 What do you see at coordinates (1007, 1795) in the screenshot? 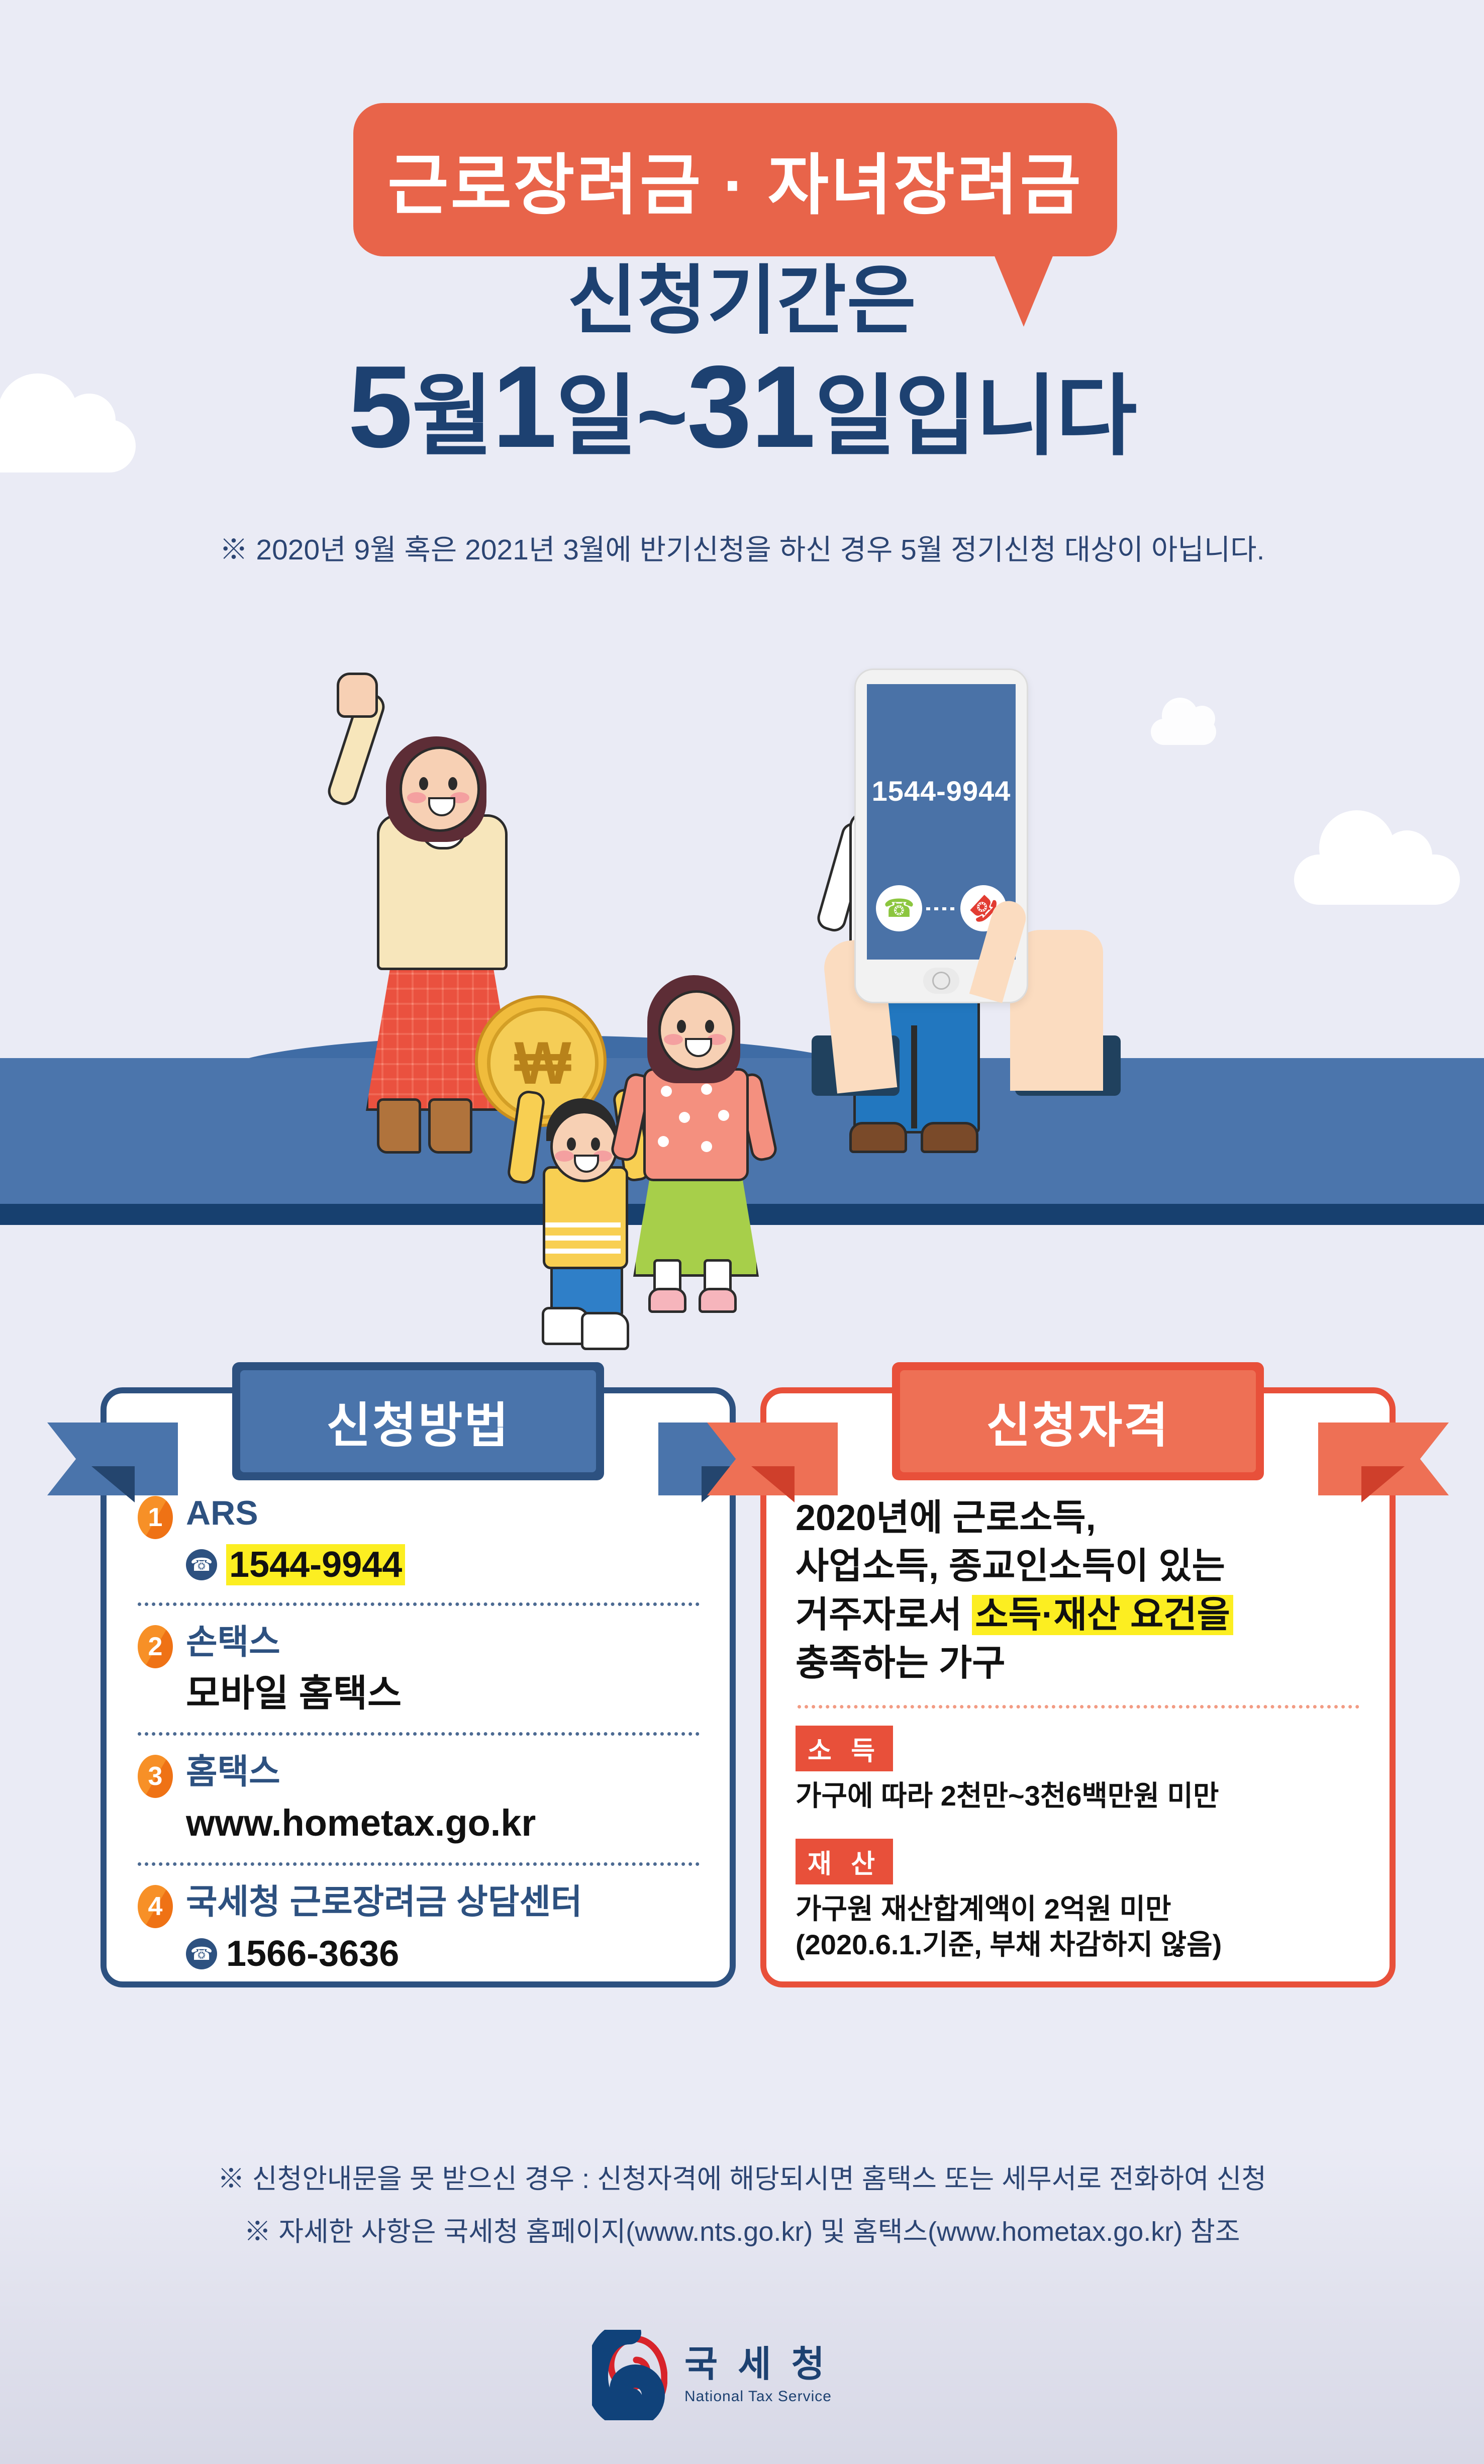
I see `income-description: 가구에 따라 2천만~3천6백만원 미만` at bounding box center [1007, 1795].